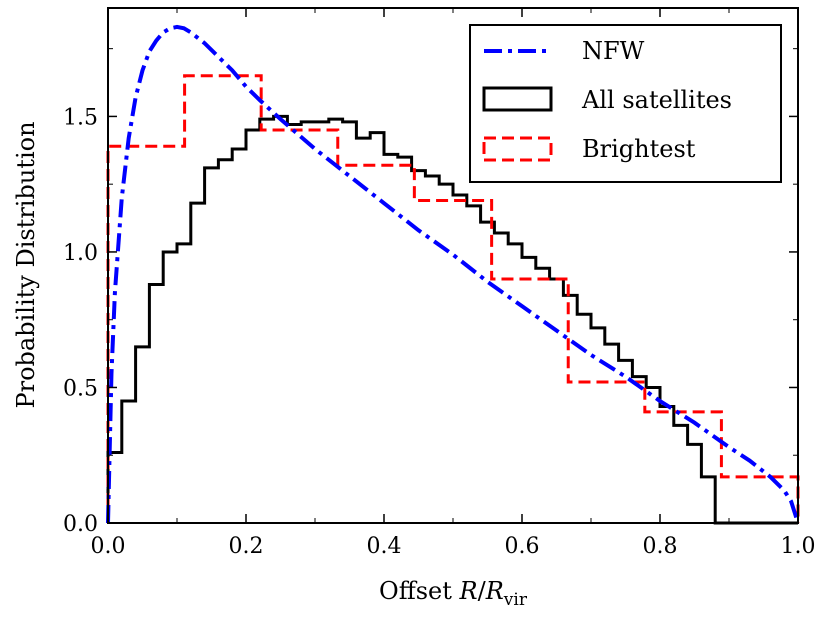  Describe the element at coordinates (108, 546) in the screenshot. I see `x-tick-label: 0.0` at that location.